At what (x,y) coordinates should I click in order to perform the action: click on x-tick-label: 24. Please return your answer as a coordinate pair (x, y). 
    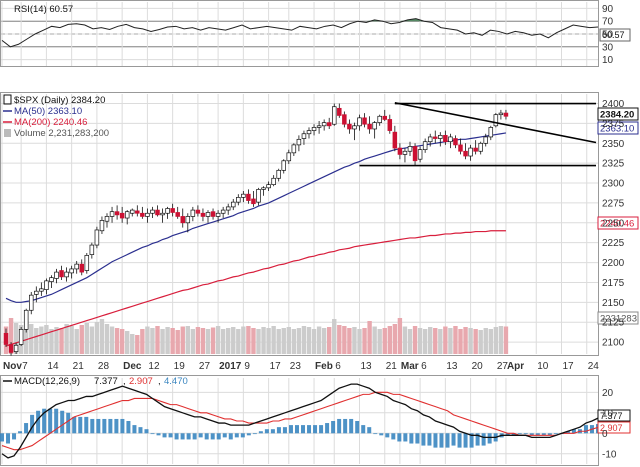
    Looking at the image, I should click on (594, 366).